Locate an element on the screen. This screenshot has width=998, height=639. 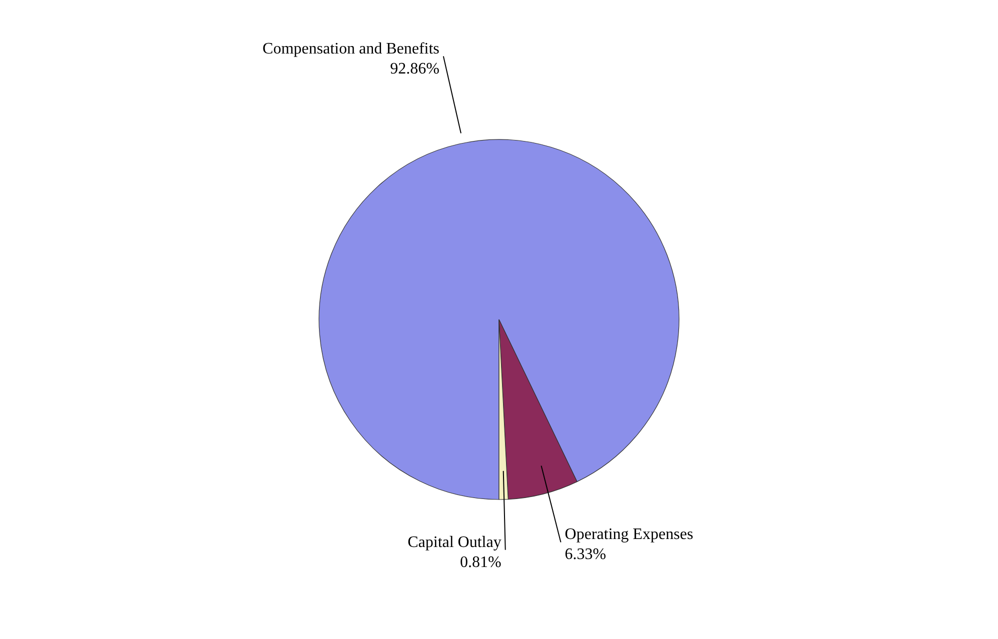
data-label: 0.81% is located at coordinates (481, 562).